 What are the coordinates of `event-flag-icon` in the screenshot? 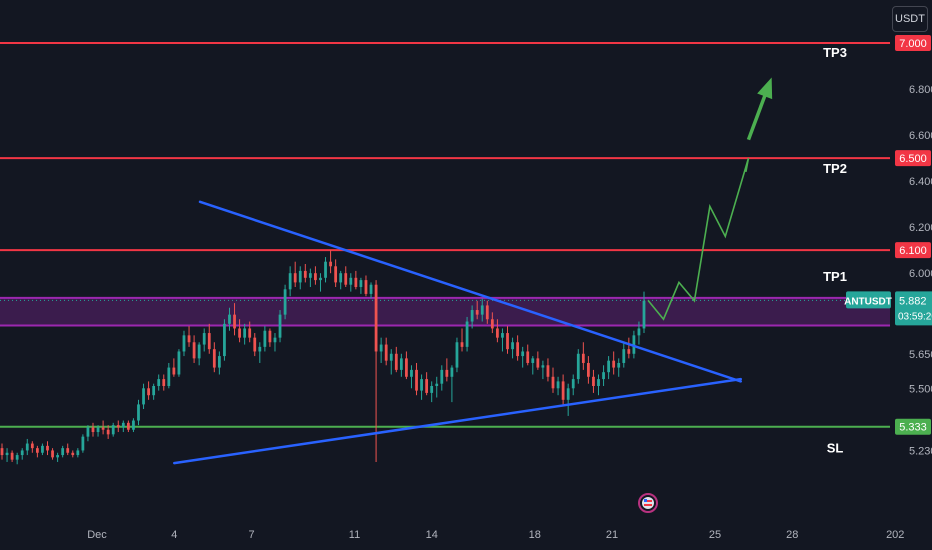 It's located at (648, 503).